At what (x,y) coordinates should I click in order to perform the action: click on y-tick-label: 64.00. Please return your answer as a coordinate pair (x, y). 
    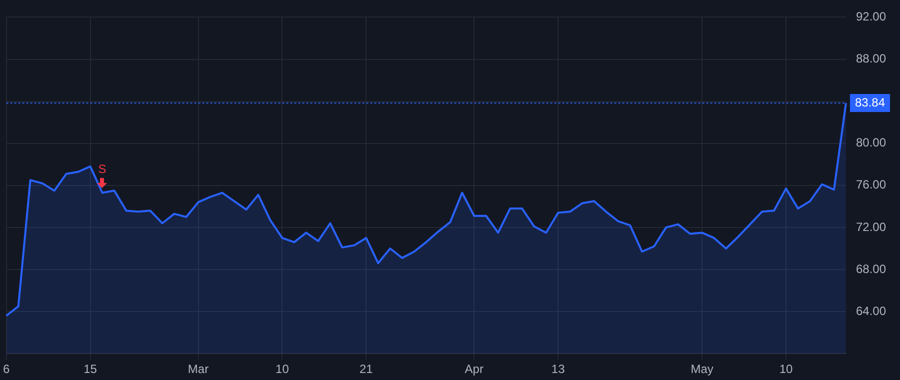
    Looking at the image, I should click on (871, 311).